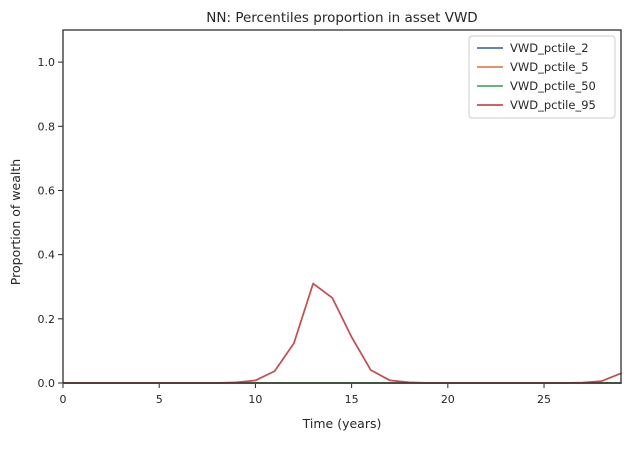 The height and width of the screenshot is (469, 629). Describe the element at coordinates (47, 126) in the screenshot. I see `y-tick-label: 0.8` at that location.